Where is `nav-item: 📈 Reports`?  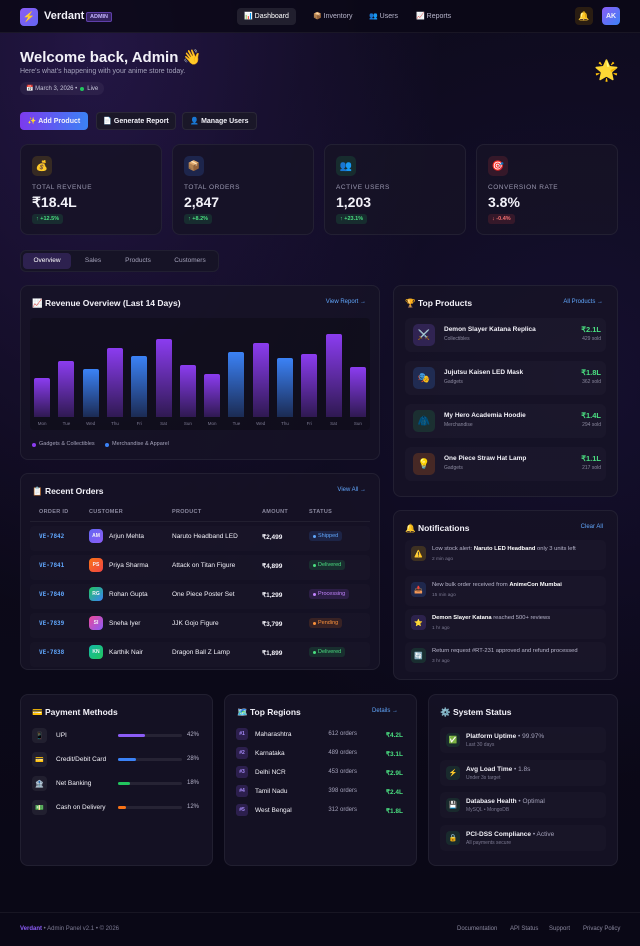 nav-item: 📈 Reports is located at coordinates (434, 16).